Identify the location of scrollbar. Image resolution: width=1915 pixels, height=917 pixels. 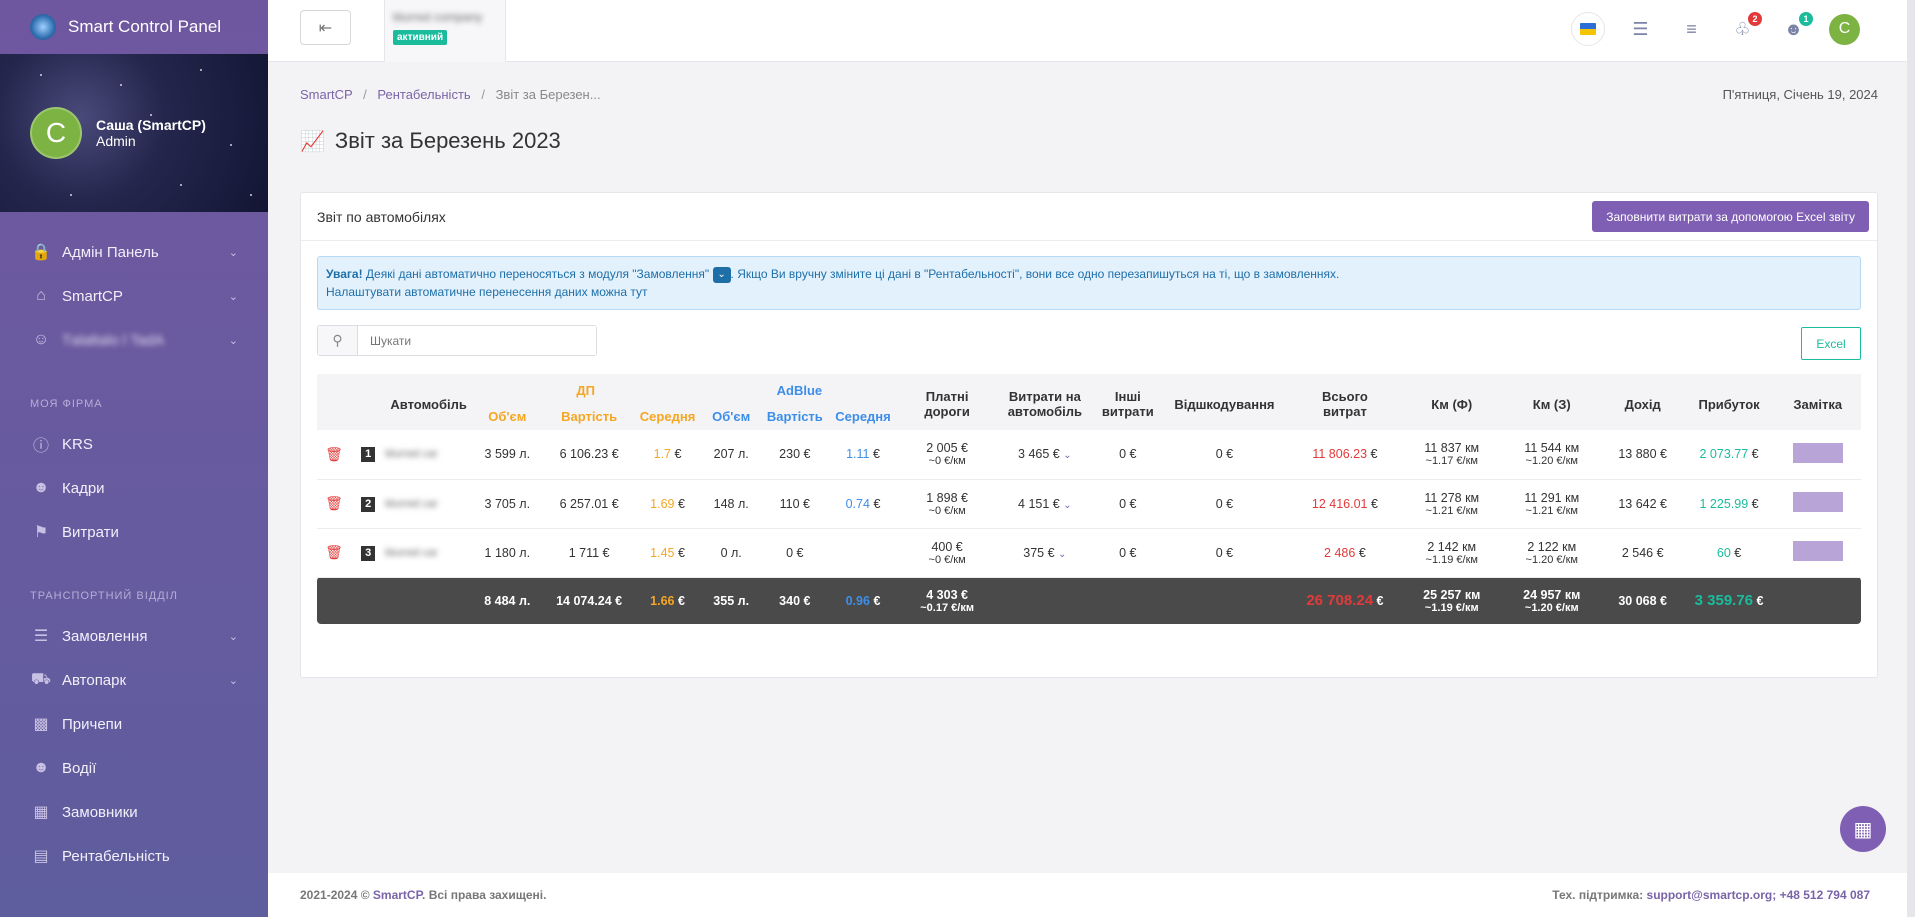
(1911, 458).